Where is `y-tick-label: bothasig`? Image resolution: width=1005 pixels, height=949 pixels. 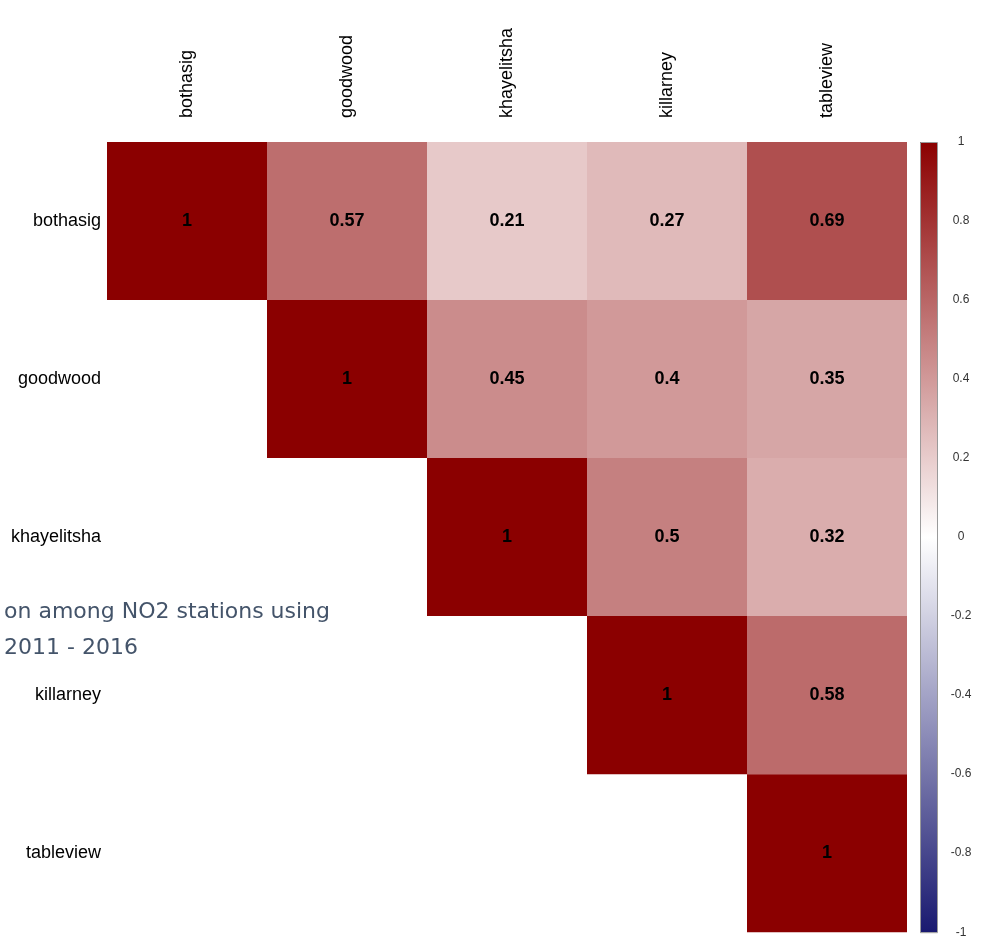 y-tick-label: bothasig is located at coordinates (66, 219).